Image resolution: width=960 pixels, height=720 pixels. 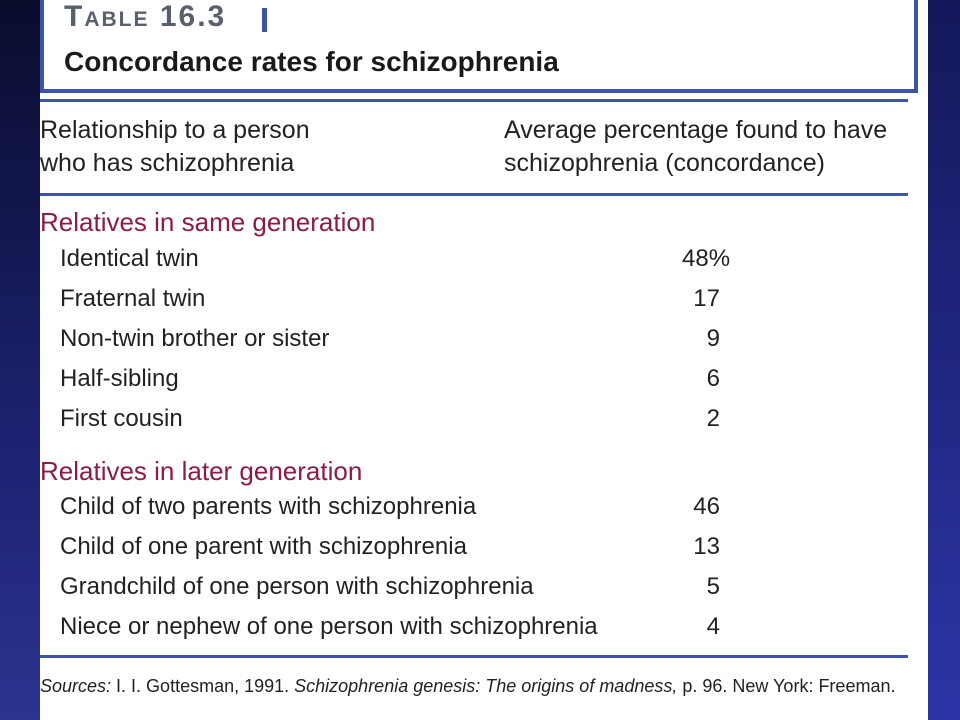 I want to click on table-title: Concordance rates for schizophrenia, so click(x=311, y=61).